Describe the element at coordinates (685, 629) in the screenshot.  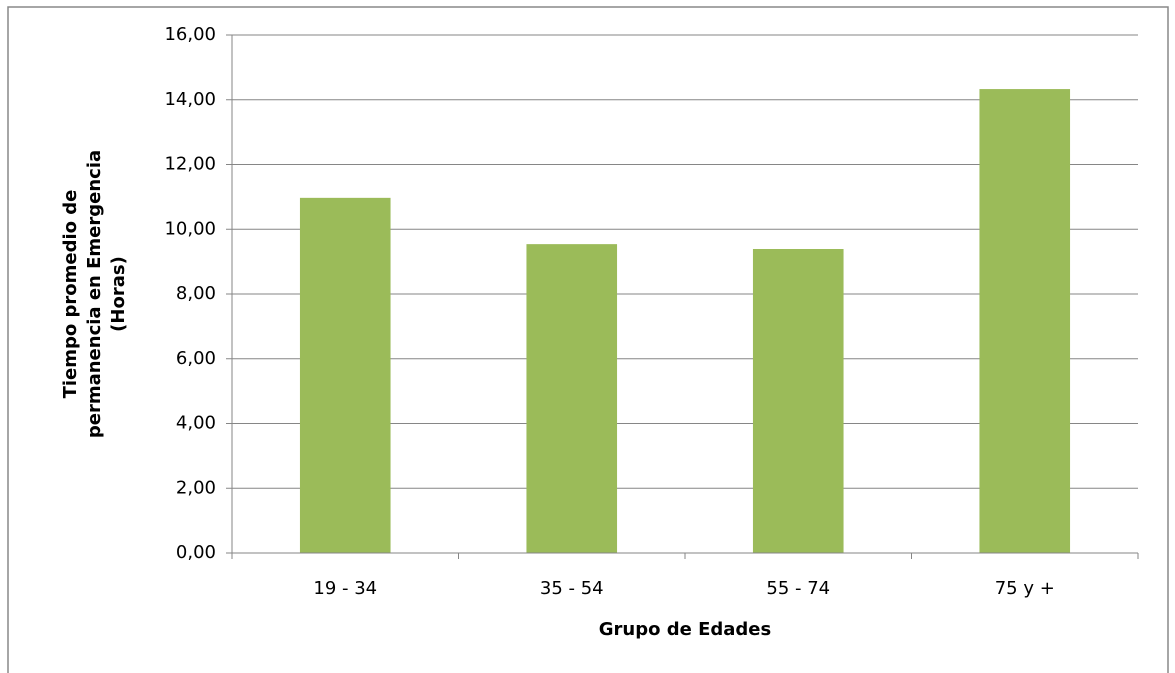
I see `x-axis-label: Grupo de Edades` at that location.